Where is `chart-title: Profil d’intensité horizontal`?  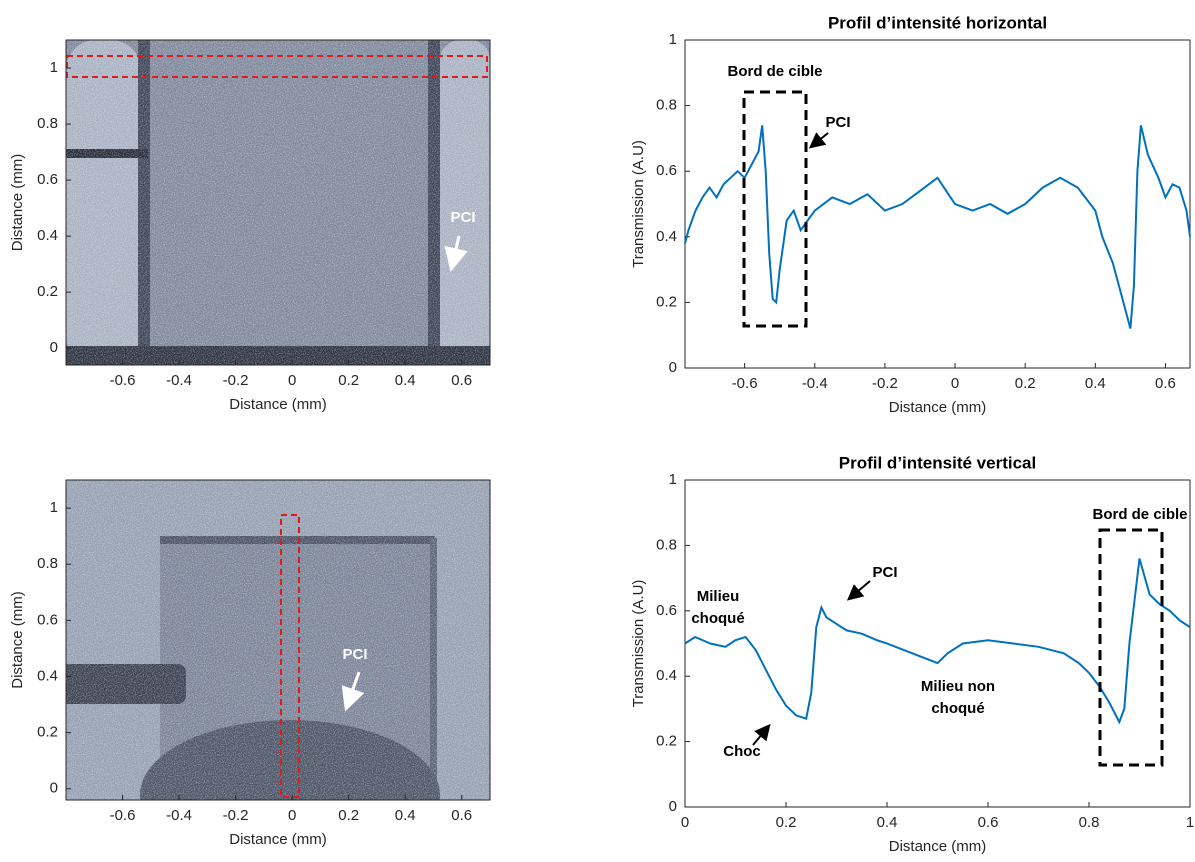
chart-title: Profil d’intensité horizontal is located at coordinates (937, 22).